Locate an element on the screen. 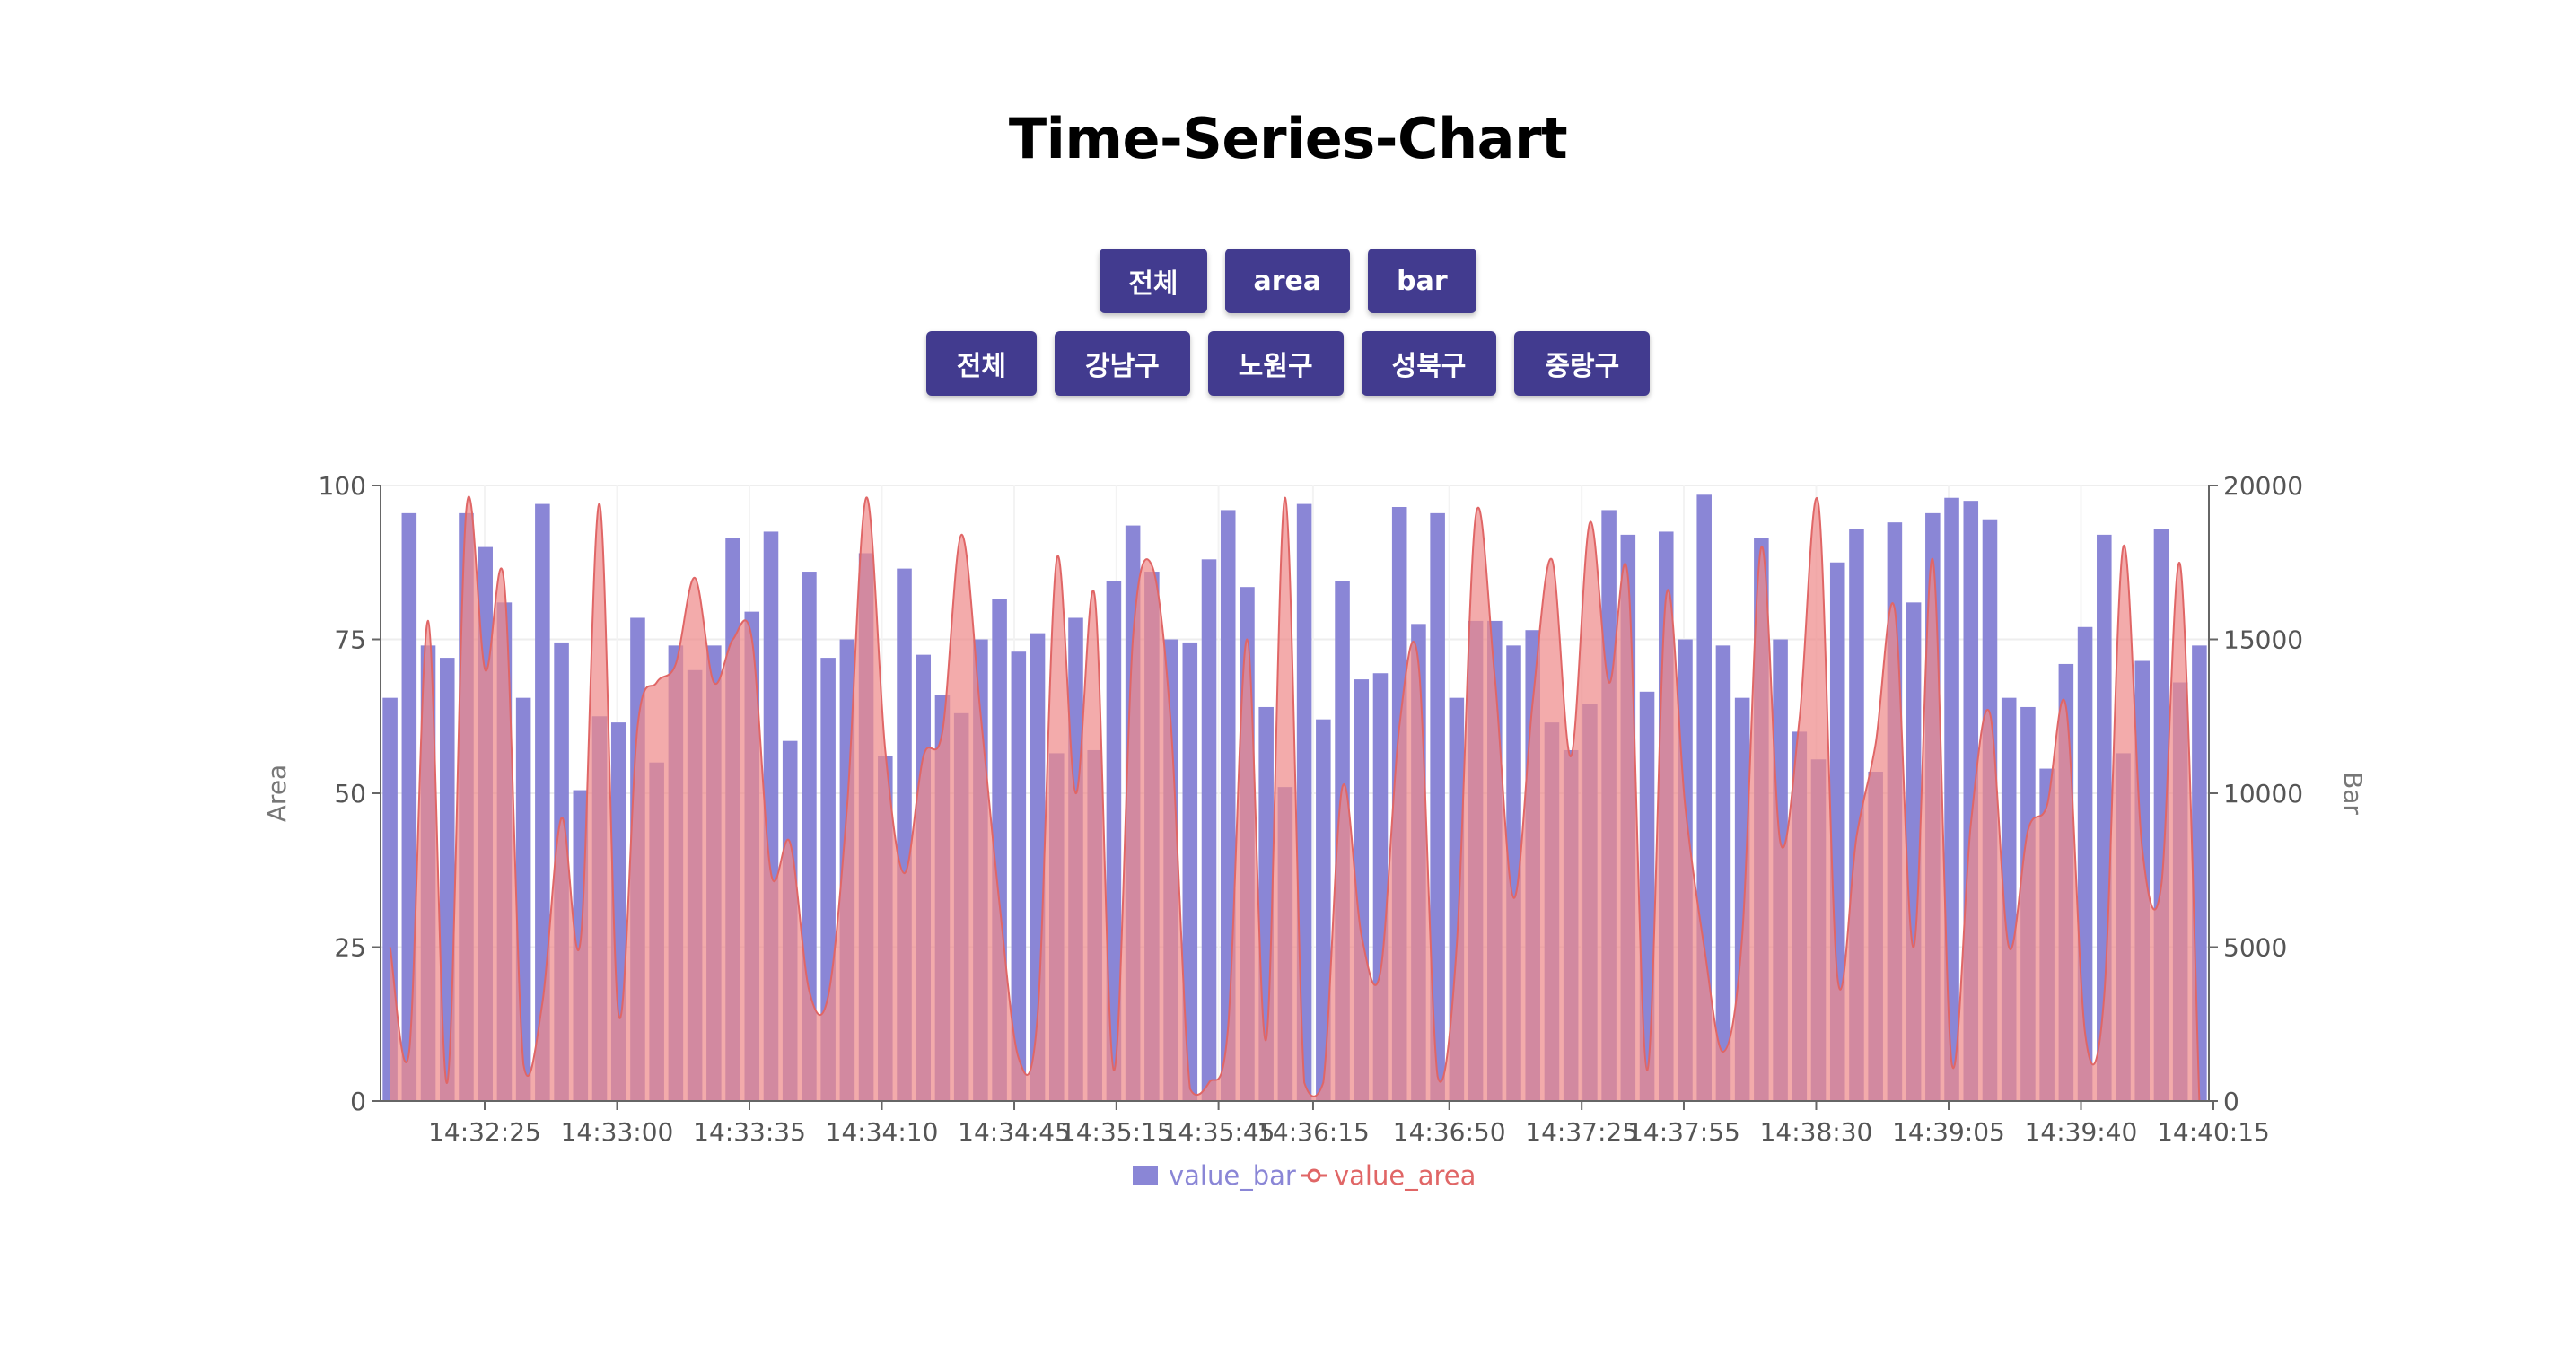 Image resolution: width=2576 pixels, height=1355 pixels. x-tick-label: 14:34:45 is located at coordinates (1014, 1132).